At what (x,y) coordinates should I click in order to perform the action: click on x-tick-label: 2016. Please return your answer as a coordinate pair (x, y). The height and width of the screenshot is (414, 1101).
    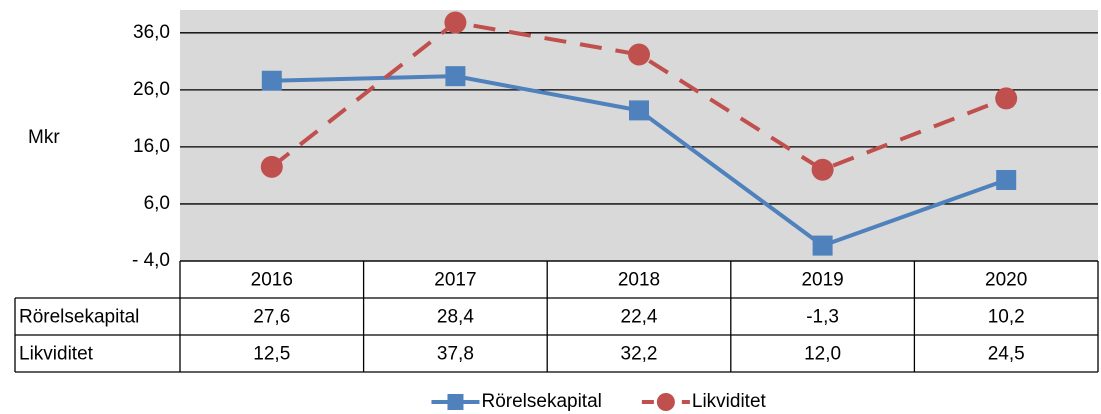
    Looking at the image, I should click on (272, 280).